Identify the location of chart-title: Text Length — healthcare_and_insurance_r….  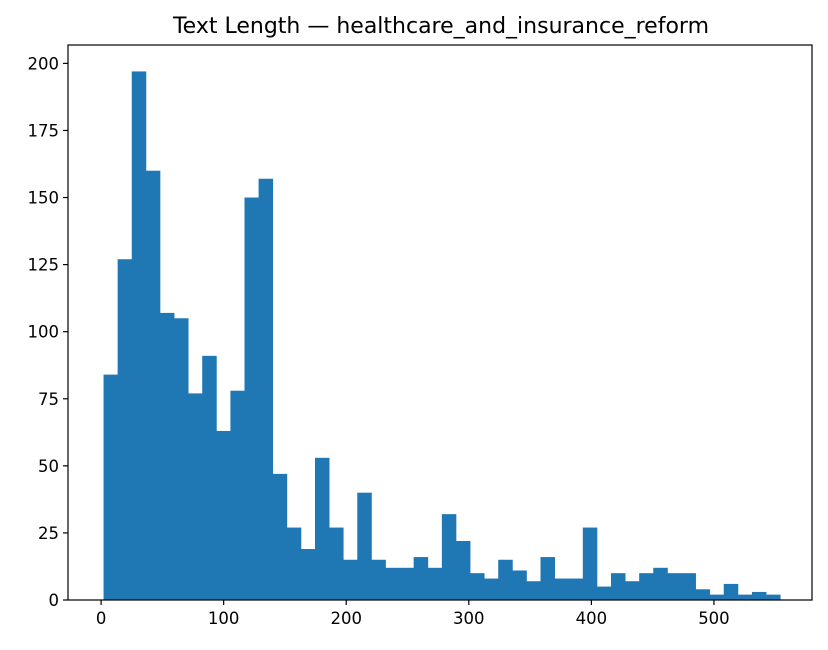
(440, 26).